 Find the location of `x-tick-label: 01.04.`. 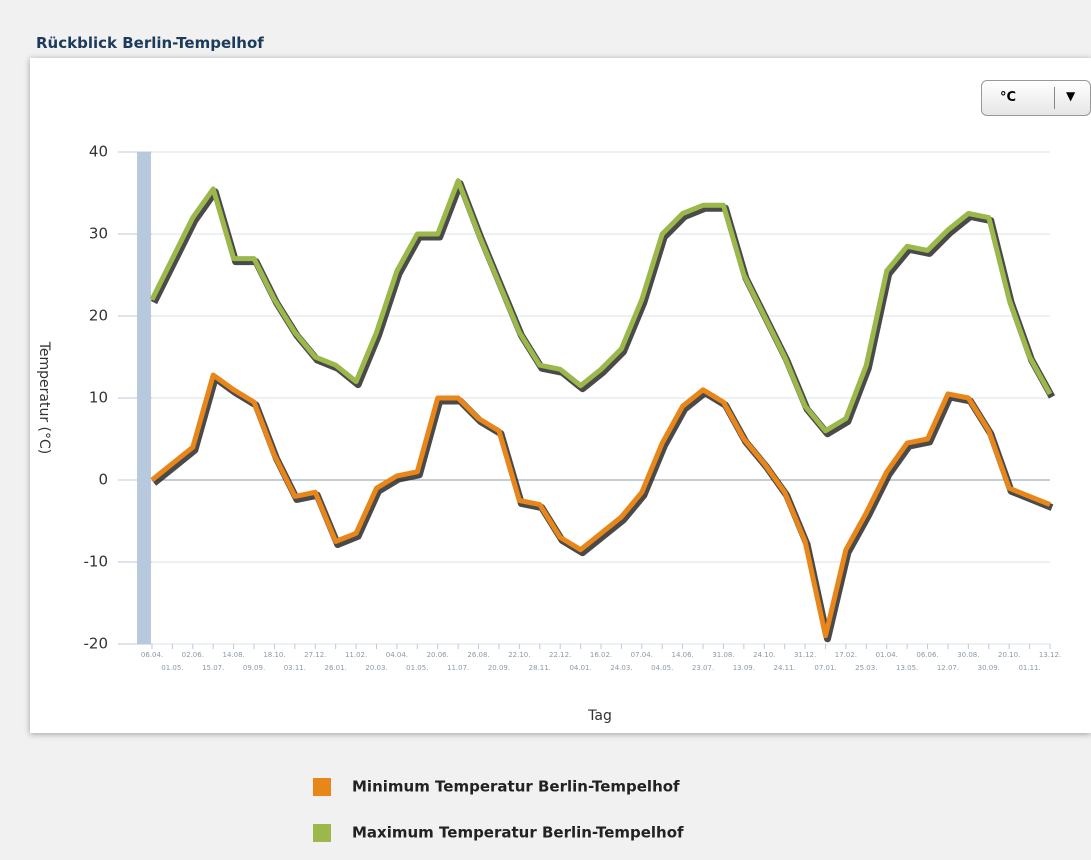

x-tick-label: 01.04. is located at coordinates (887, 655).